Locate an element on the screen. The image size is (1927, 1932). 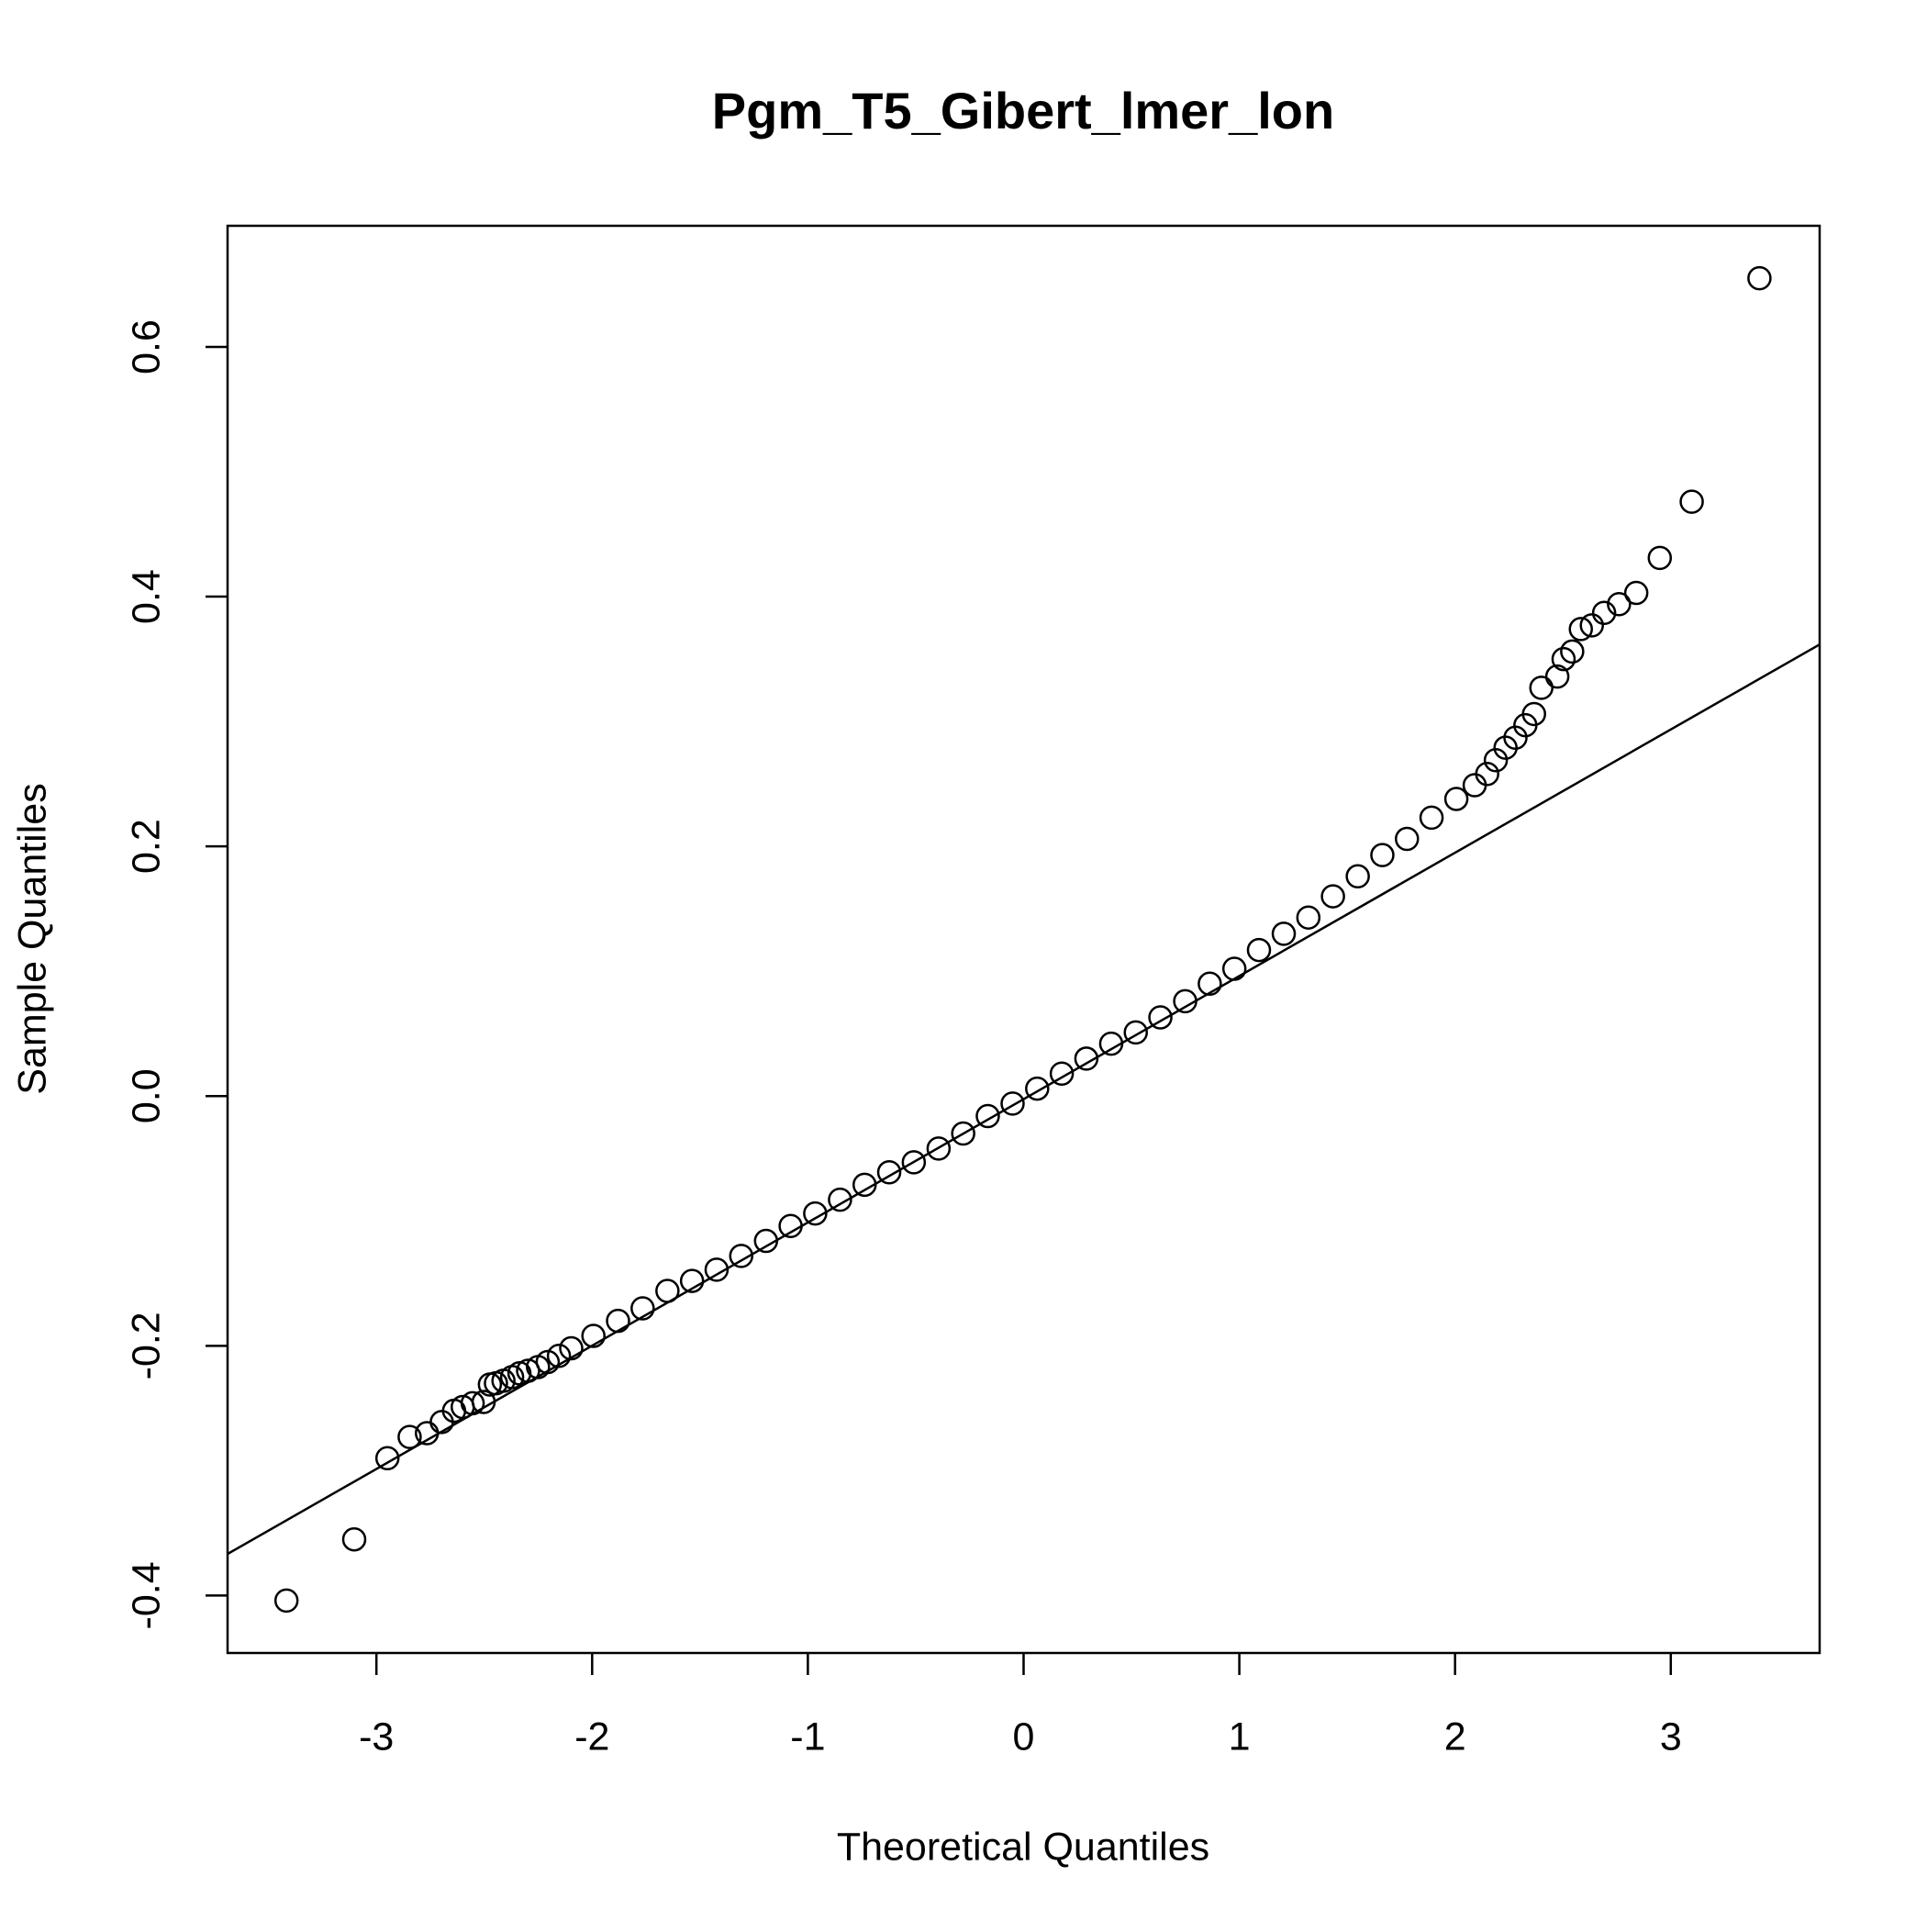
x-tick-label: 2 is located at coordinates (1455, 1736).